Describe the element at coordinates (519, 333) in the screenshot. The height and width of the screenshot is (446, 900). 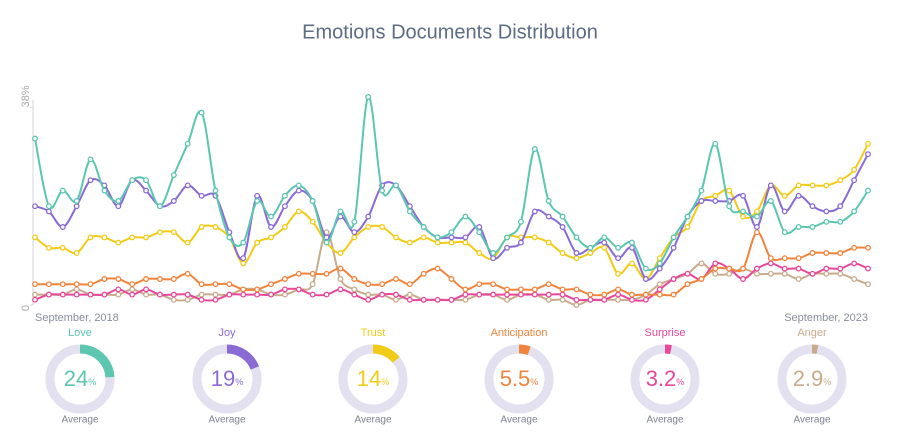
I see `gauge-name: Anticipation` at that location.